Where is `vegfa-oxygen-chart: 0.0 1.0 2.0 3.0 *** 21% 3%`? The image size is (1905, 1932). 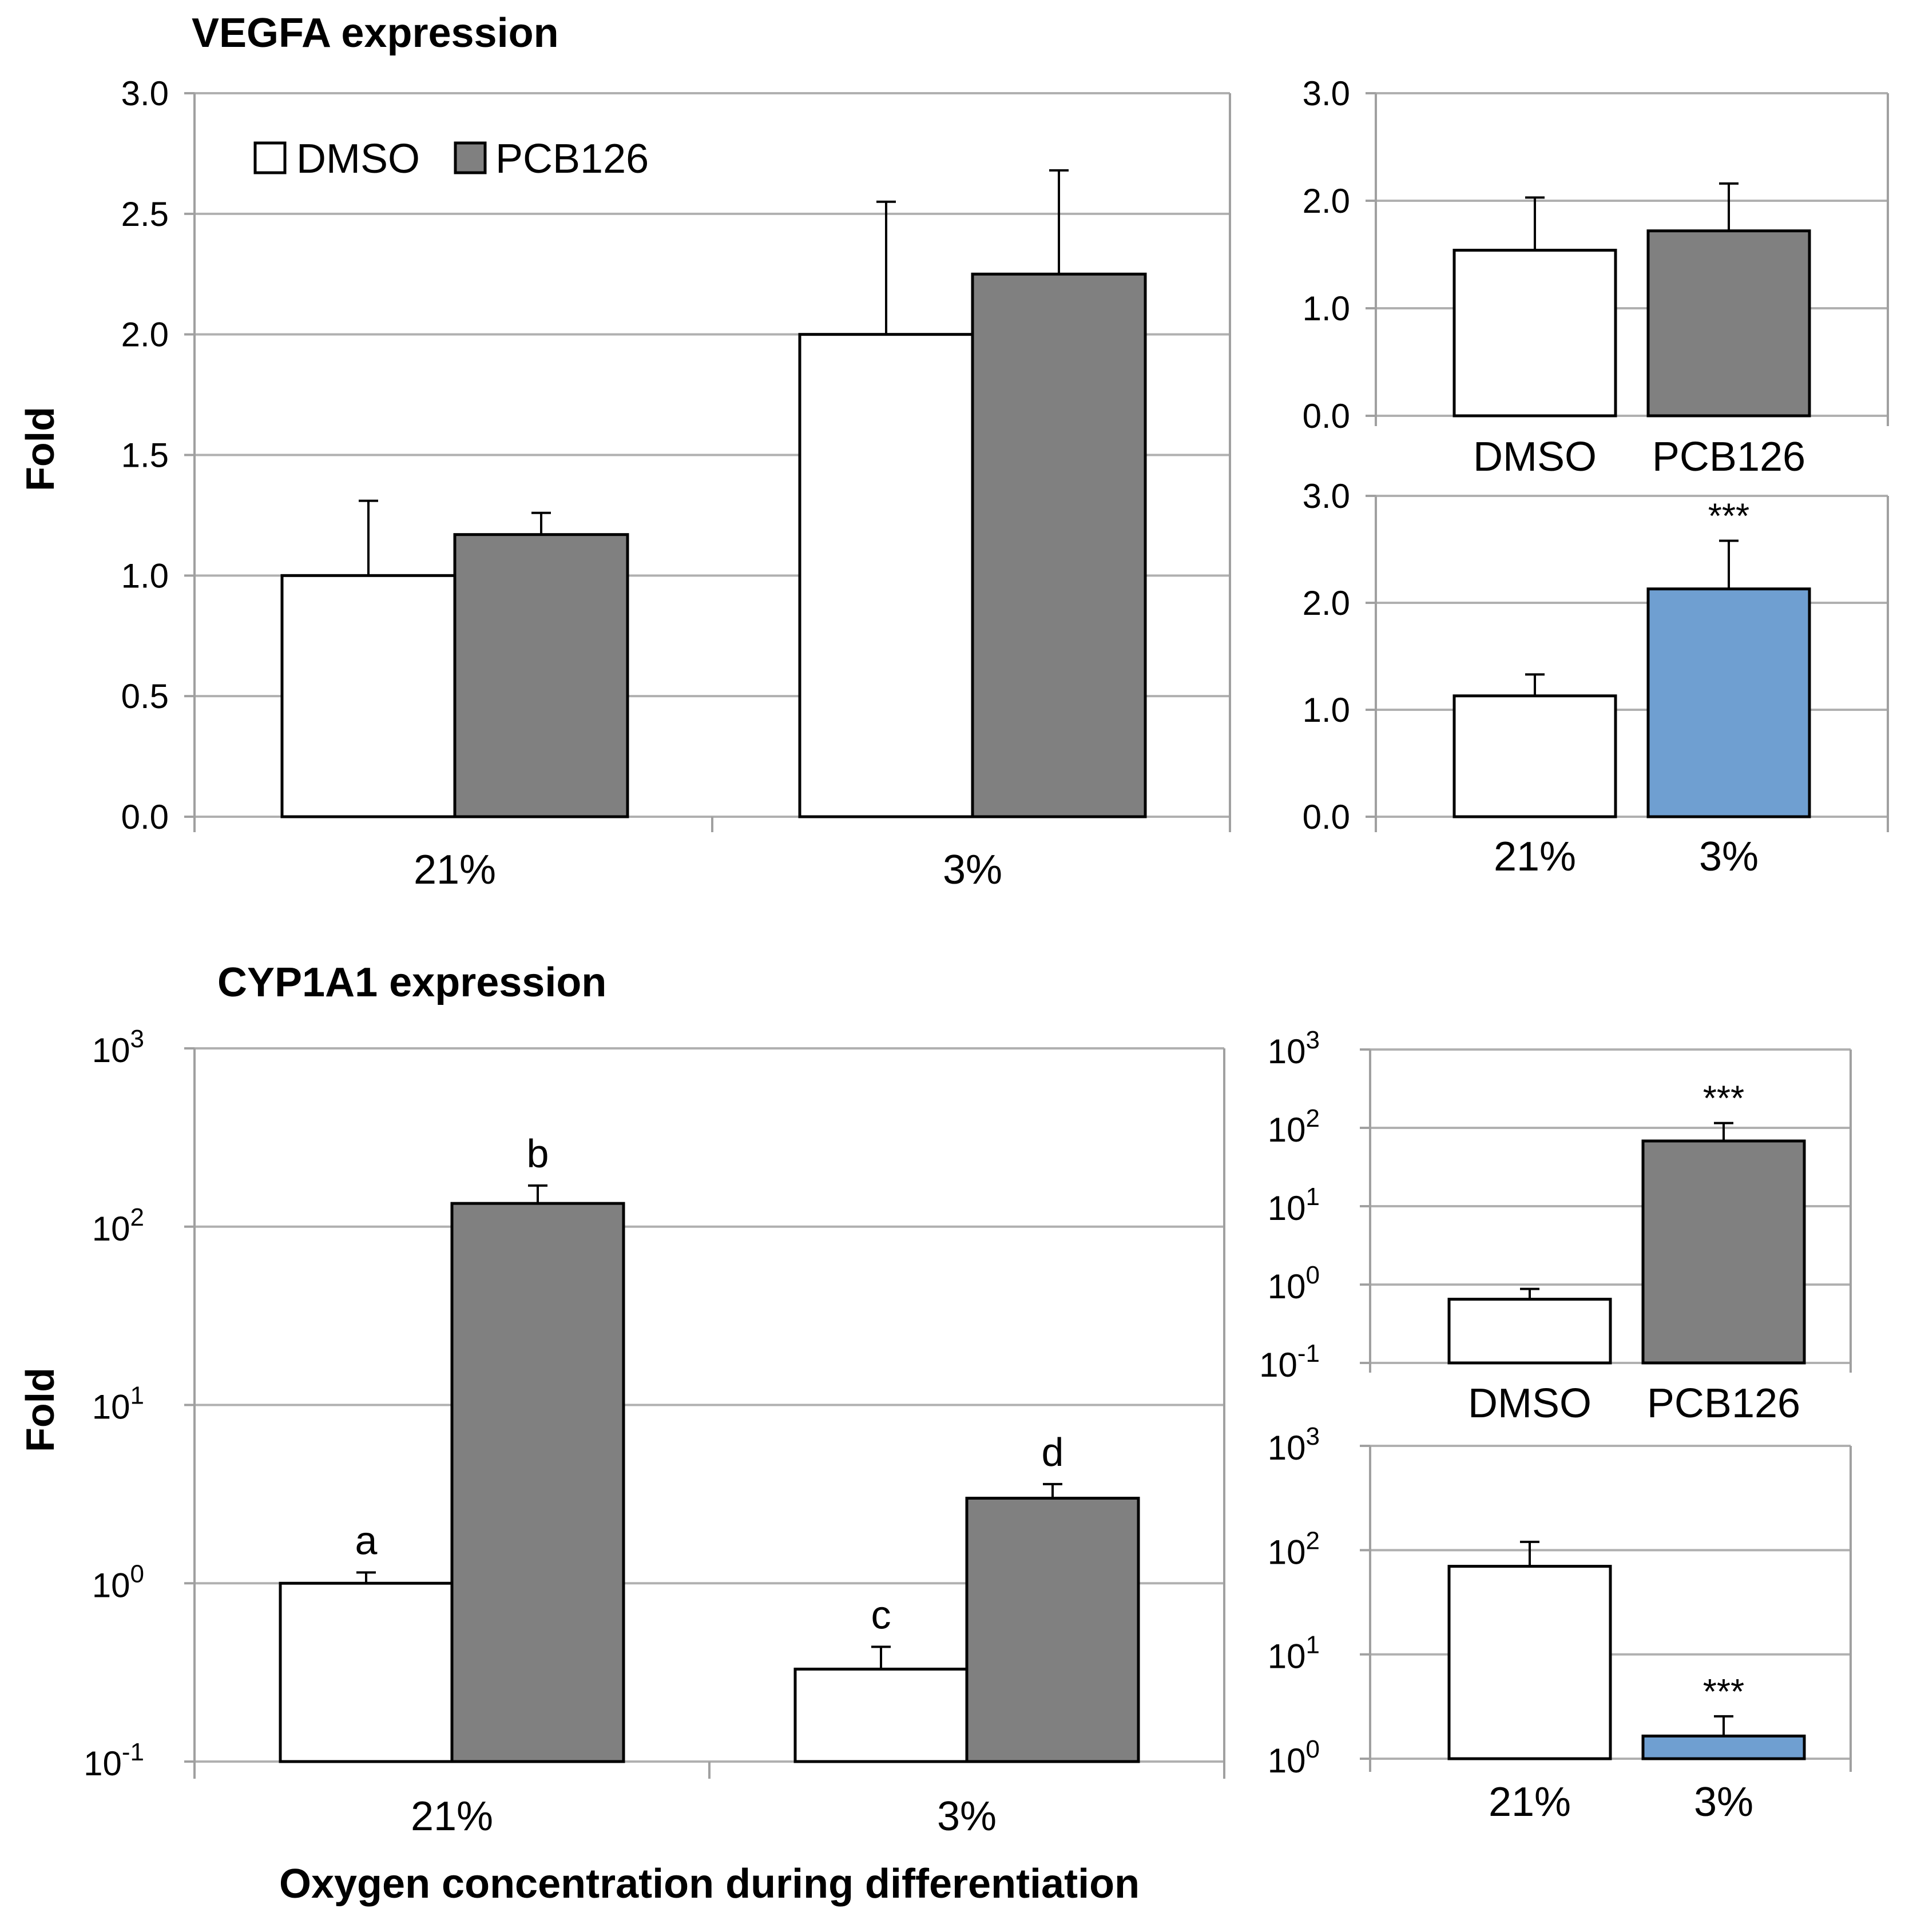
vegfa-oxygen-chart: 0.0 1.0 2.0 3.0 *** 21% 3% is located at coordinates (1596, 679).